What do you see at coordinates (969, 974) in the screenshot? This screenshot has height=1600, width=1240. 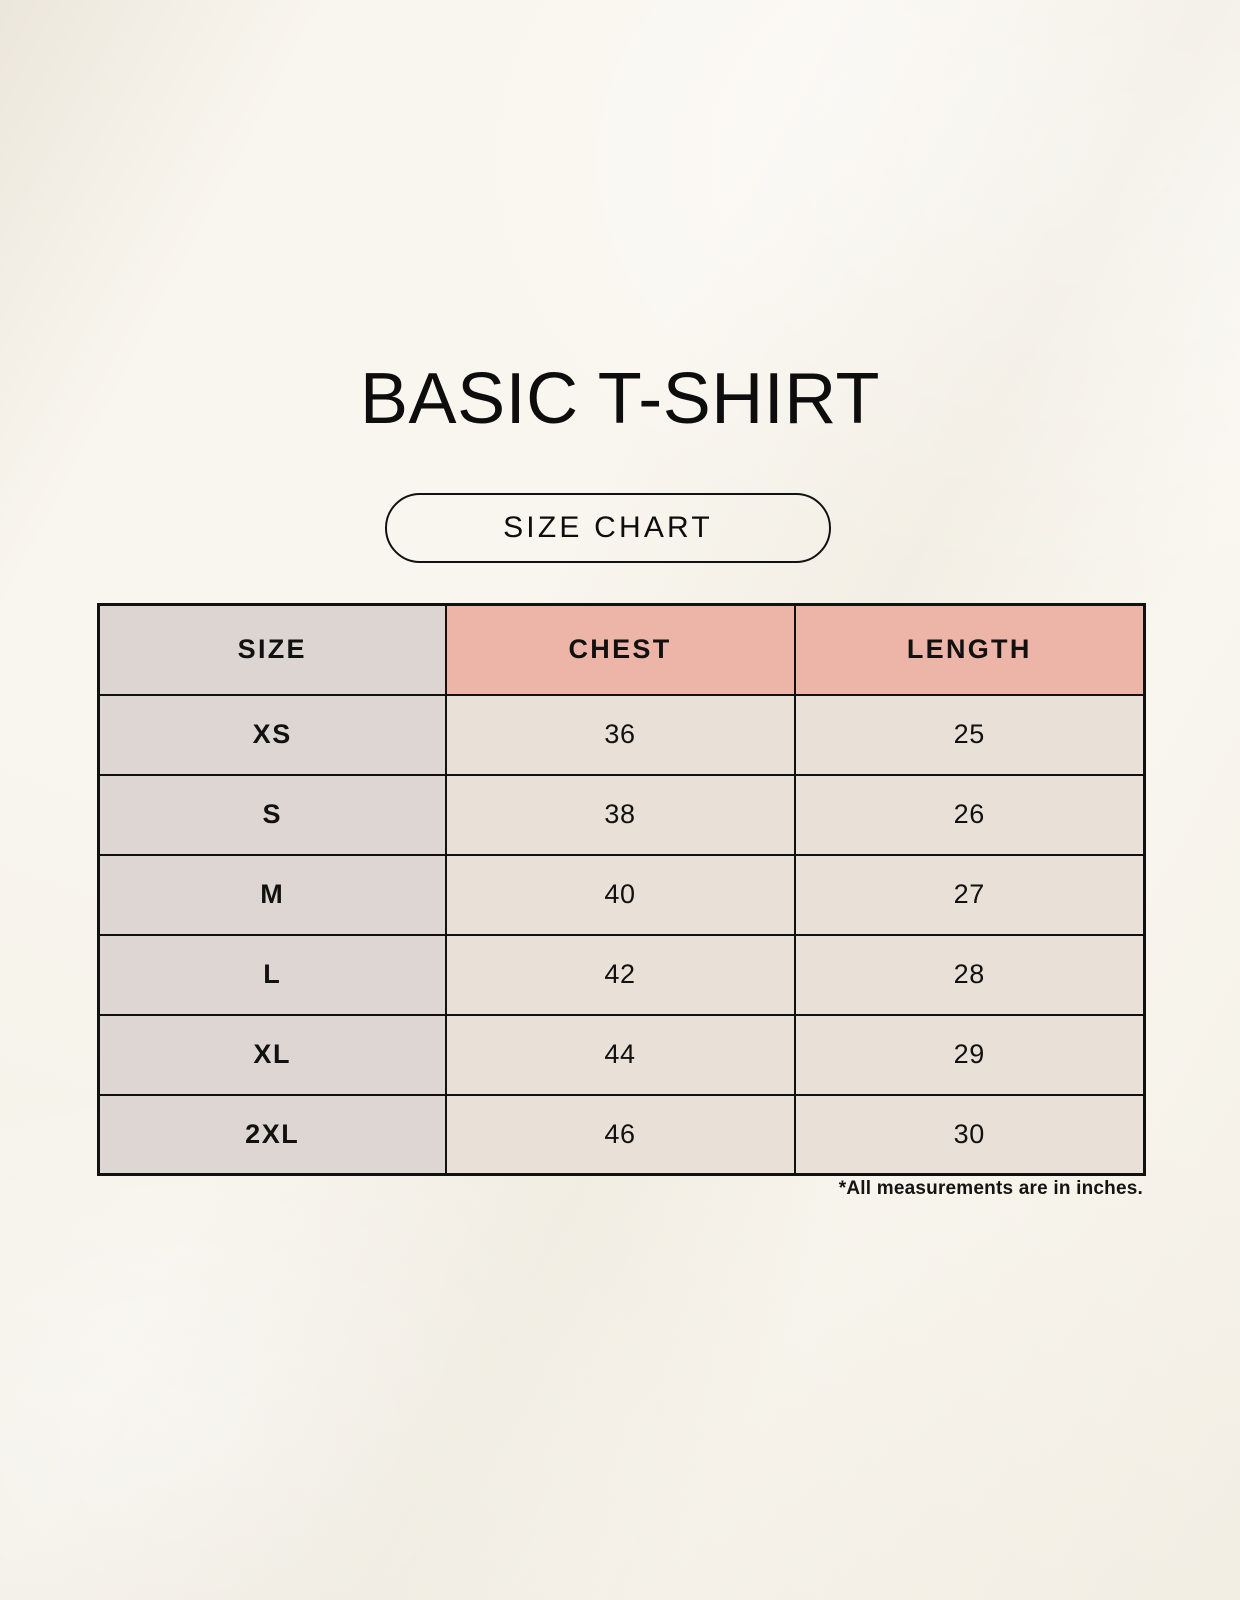 I see `cell-length: 28` at bounding box center [969, 974].